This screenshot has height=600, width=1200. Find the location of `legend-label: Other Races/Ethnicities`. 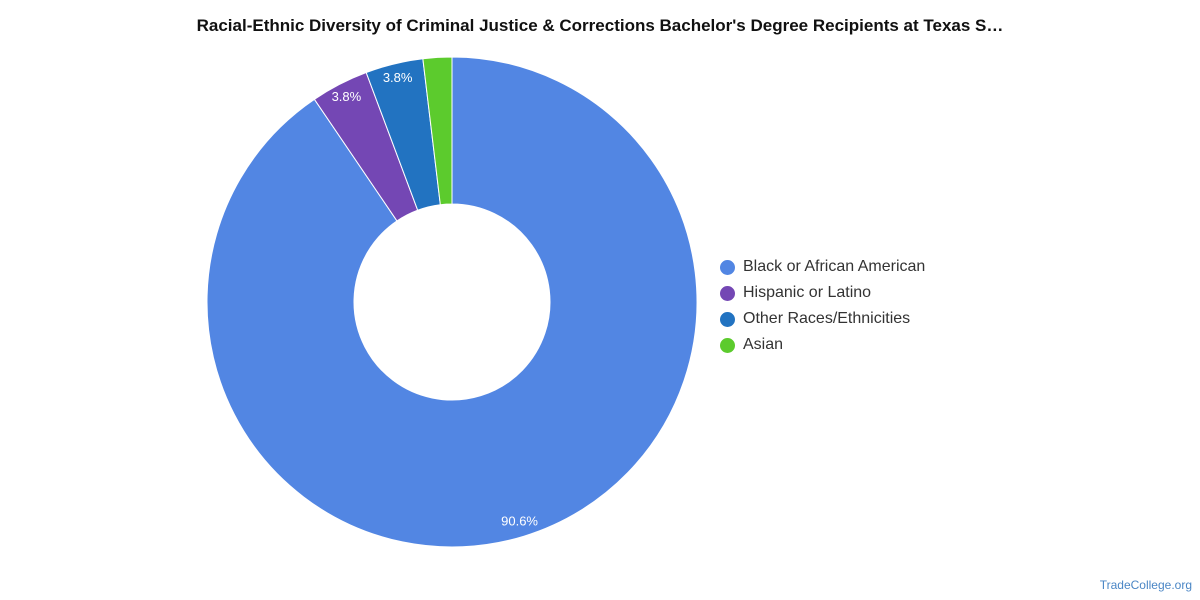

legend-label: Other Races/Ethnicities is located at coordinates (827, 318).